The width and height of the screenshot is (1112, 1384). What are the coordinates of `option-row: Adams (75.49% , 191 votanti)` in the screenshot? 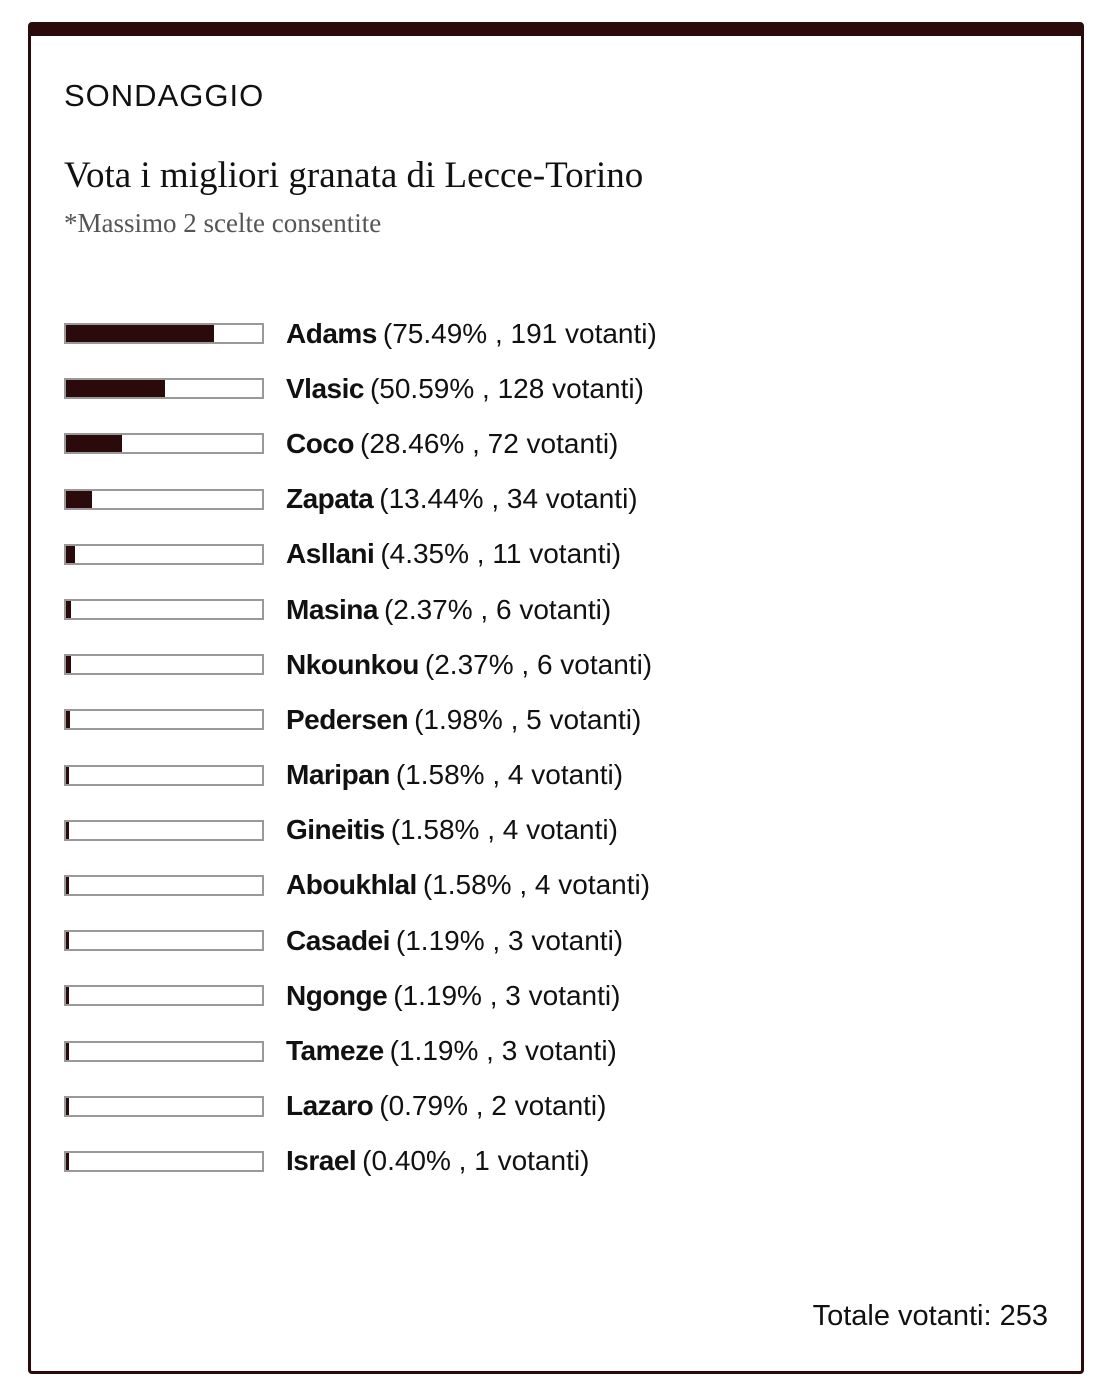 It's located at (360, 333).